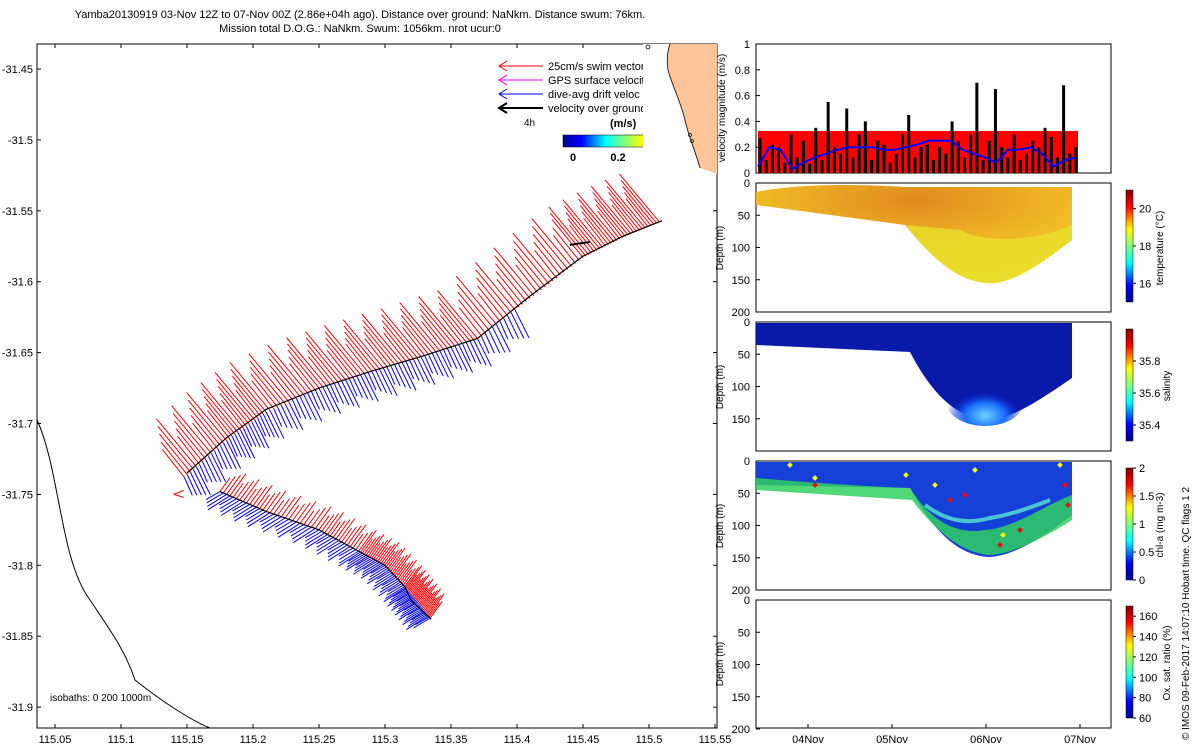 This screenshot has width=1200, height=750. What do you see at coordinates (1160, 248) in the screenshot?
I see `temperature-clabel: temperature (°C)` at bounding box center [1160, 248].